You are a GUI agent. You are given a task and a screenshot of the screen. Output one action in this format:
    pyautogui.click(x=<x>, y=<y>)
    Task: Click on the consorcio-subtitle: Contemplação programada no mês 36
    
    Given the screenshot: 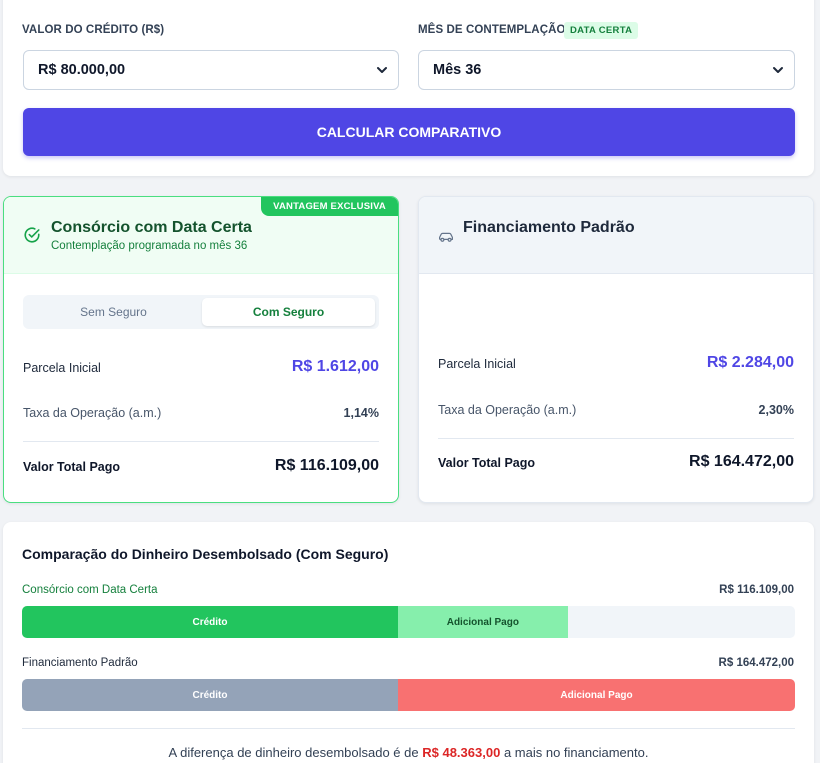 What is the action you would take?
    pyautogui.click(x=149, y=246)
    